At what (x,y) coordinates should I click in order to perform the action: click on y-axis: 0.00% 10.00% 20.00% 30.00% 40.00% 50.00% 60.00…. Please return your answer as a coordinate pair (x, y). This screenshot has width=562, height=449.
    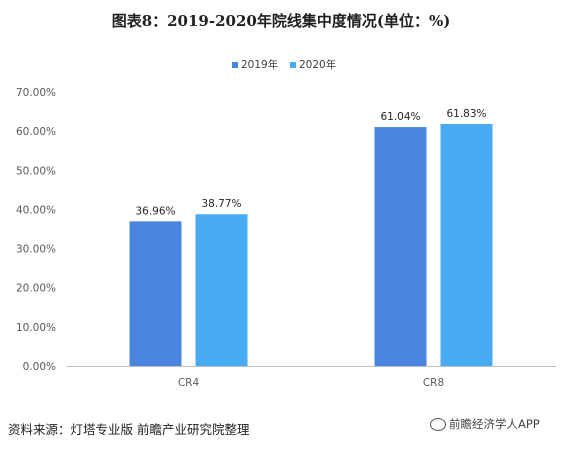
    Looking at the image, I should click on (36, 230).